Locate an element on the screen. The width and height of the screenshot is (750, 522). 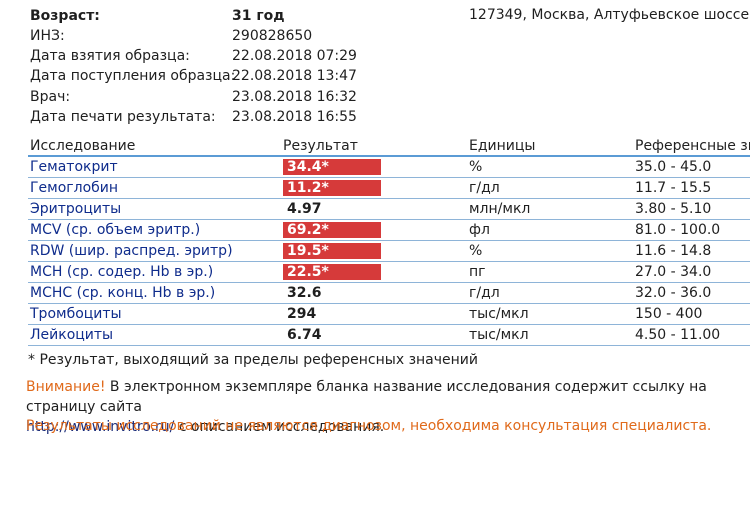
table-row: Гематокрит 34.4*% 35.0 - 45.0 is located at coordinates (389, 167).